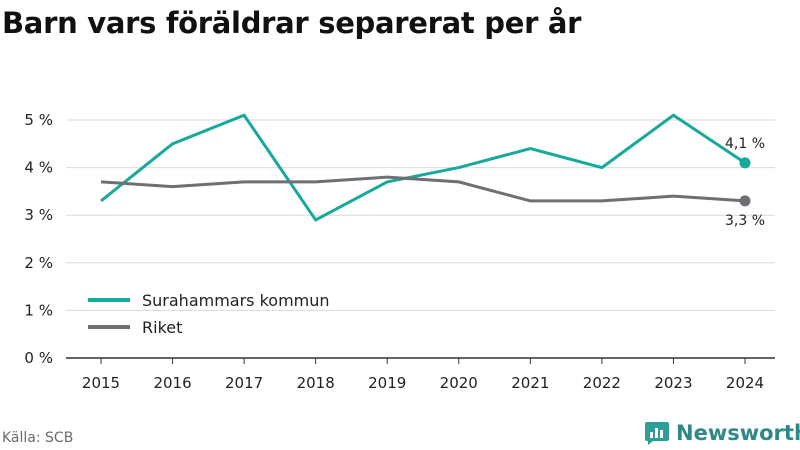 The height and width of the screenshot is (450, 800). What do you see at coordinates (387, 383) in the screenshot?
I see `x-tick-label: 2019` at bounding box center [387, 383].